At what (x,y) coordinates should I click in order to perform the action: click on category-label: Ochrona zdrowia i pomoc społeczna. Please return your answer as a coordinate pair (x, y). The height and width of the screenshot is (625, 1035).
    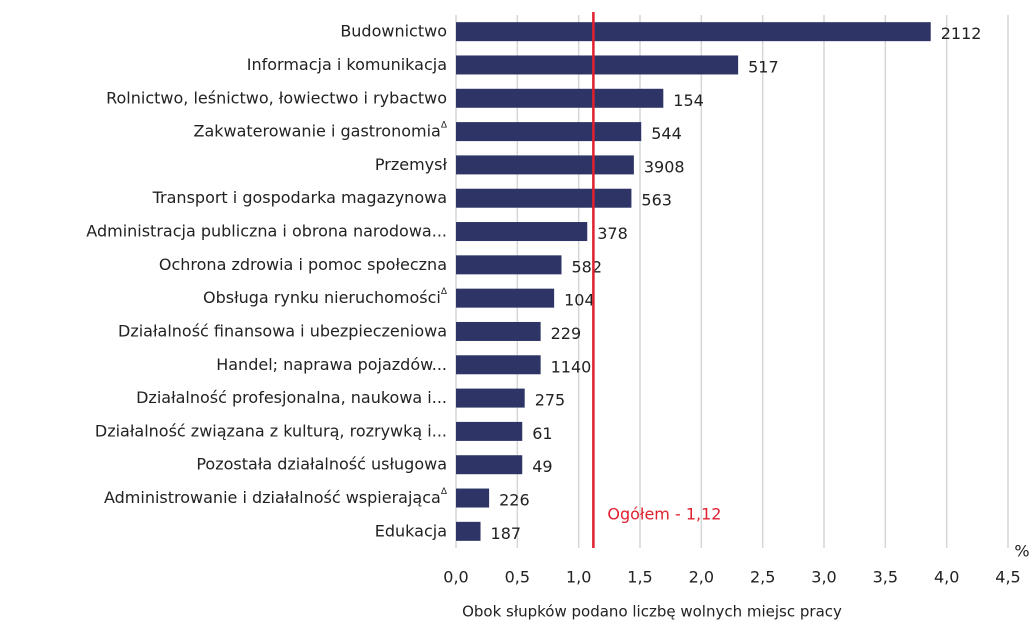
    Looking at the image, I should click on (303, 263).